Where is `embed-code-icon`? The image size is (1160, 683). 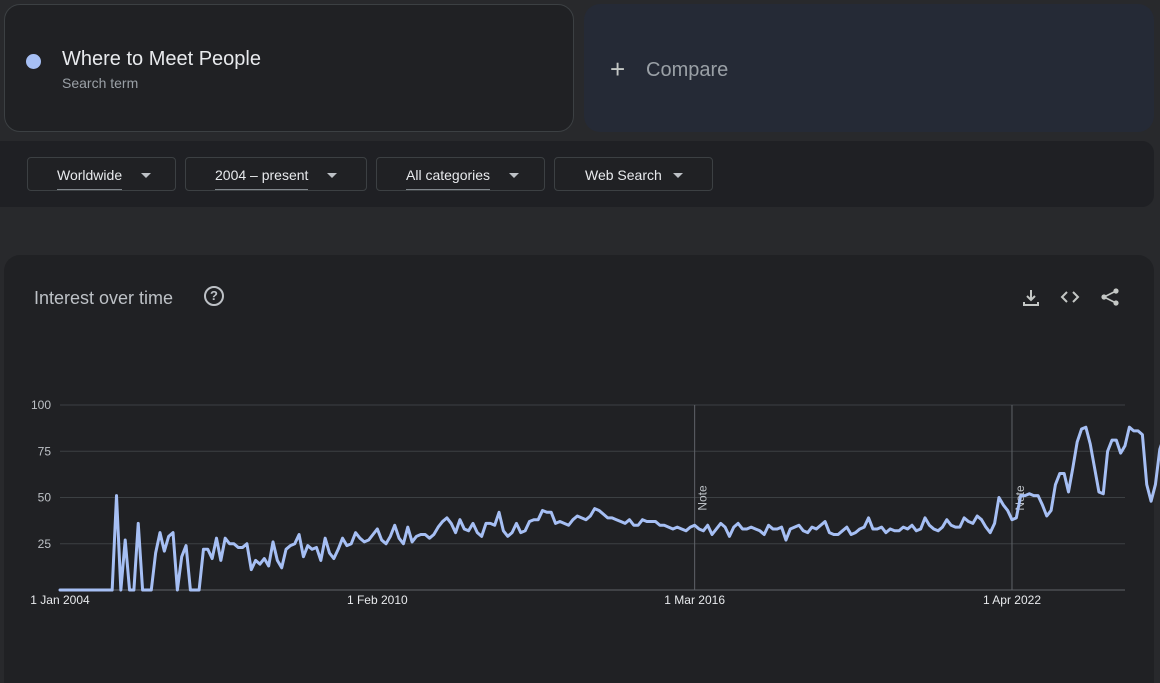
embed-code-icon is located at coordinates (1070, 297).